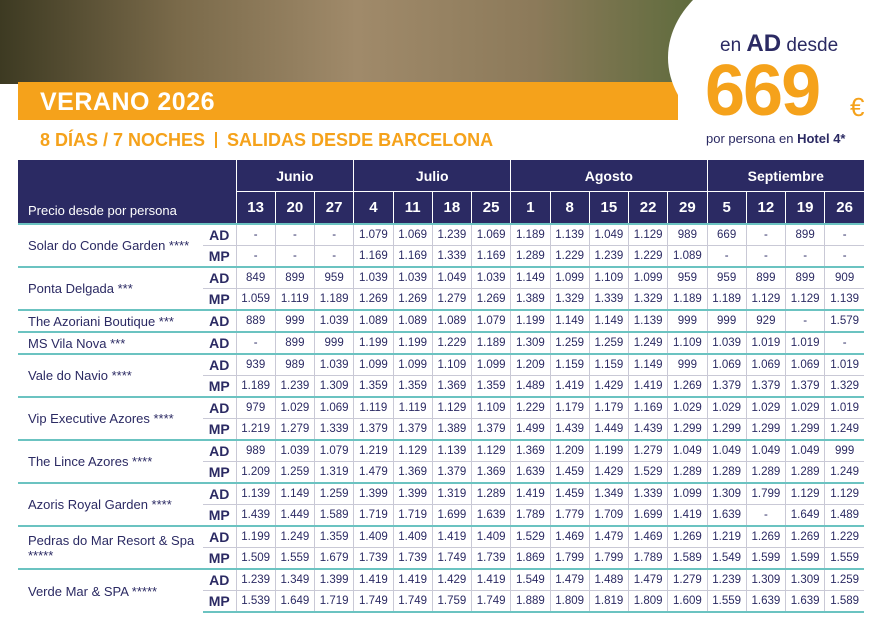 The image size is (891, 621). What do you see at coordinates (294, 601) in the screenshot?
I see `price-cell: 1.649` at bounding box center [294, 601].